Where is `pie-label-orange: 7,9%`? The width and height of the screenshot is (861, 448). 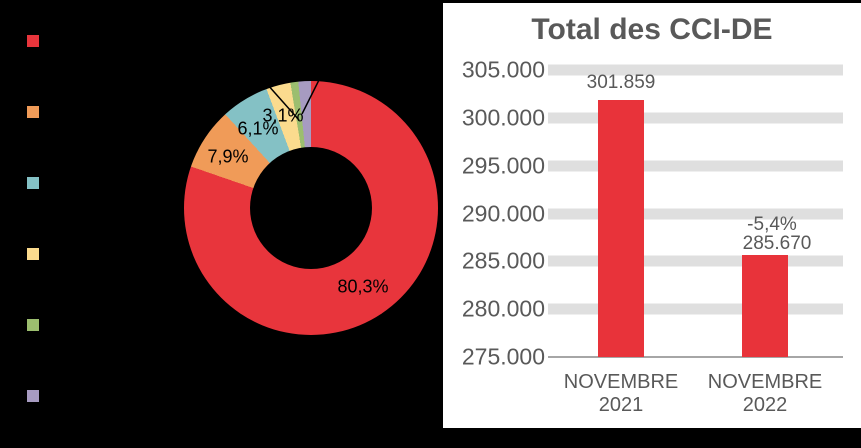
pie-label-orange: 7,9% is located at coordinates (228, 156).